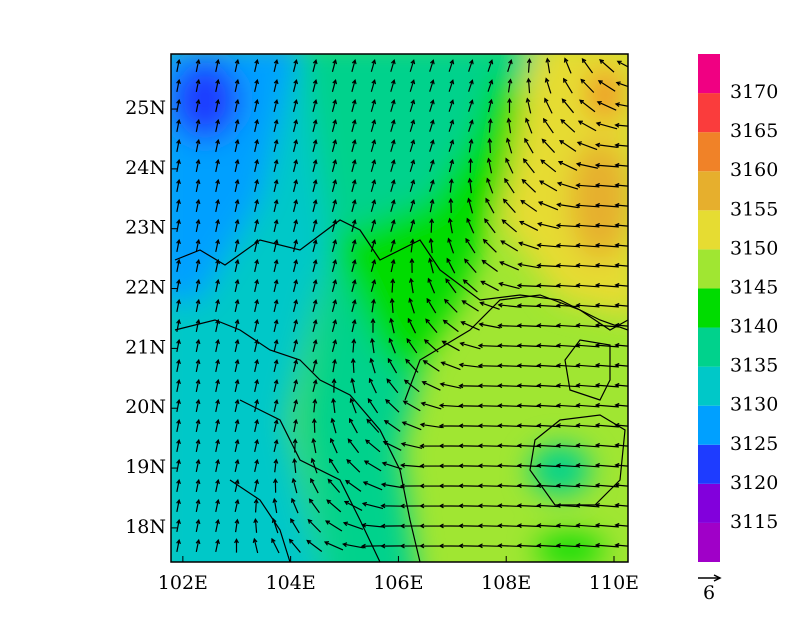 The height and width of the screenshot is (618, 800). I want to click on colorbar-label: 3145, so click(754, 287).